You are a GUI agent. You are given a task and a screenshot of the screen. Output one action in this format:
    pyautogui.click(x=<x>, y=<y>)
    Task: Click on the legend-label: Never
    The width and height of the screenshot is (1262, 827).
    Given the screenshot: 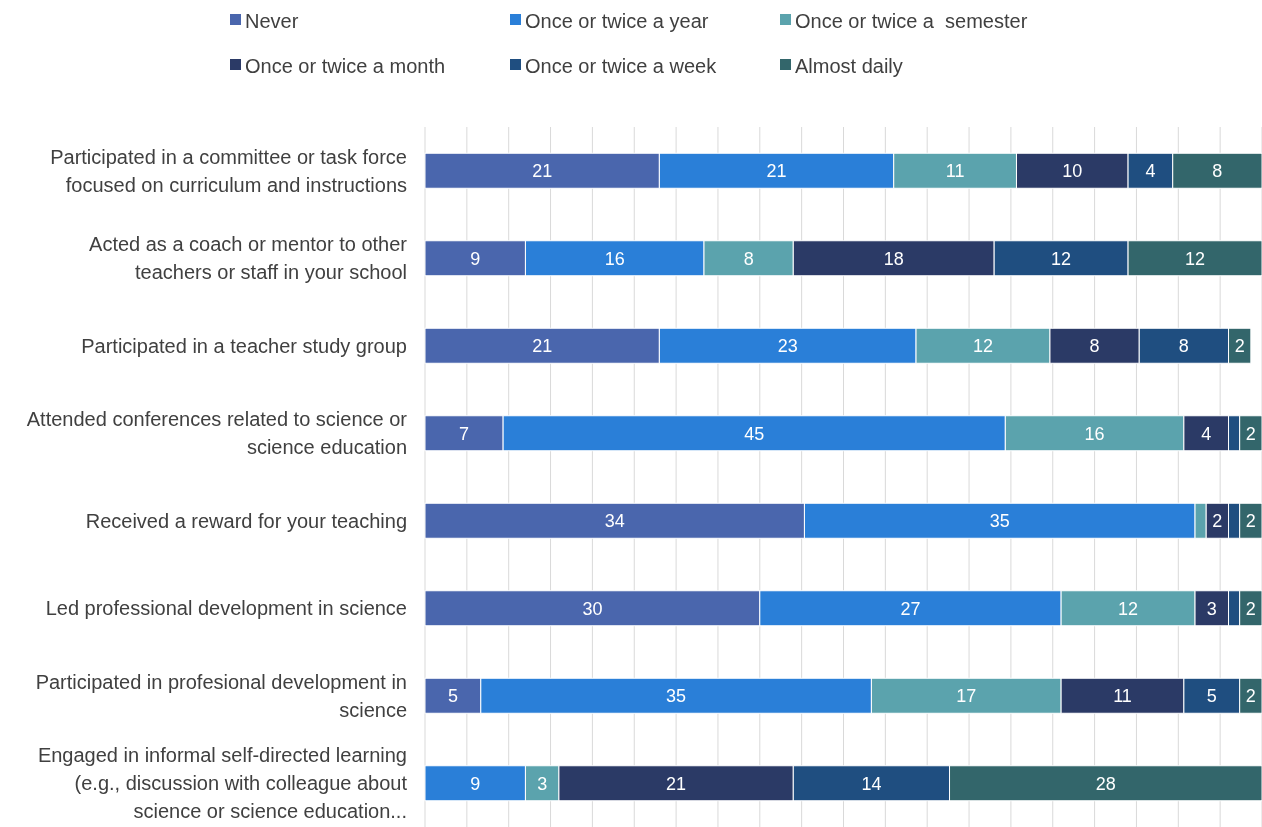 What is the action you would take?
    pyautogui.click(x=272, y=21)
    